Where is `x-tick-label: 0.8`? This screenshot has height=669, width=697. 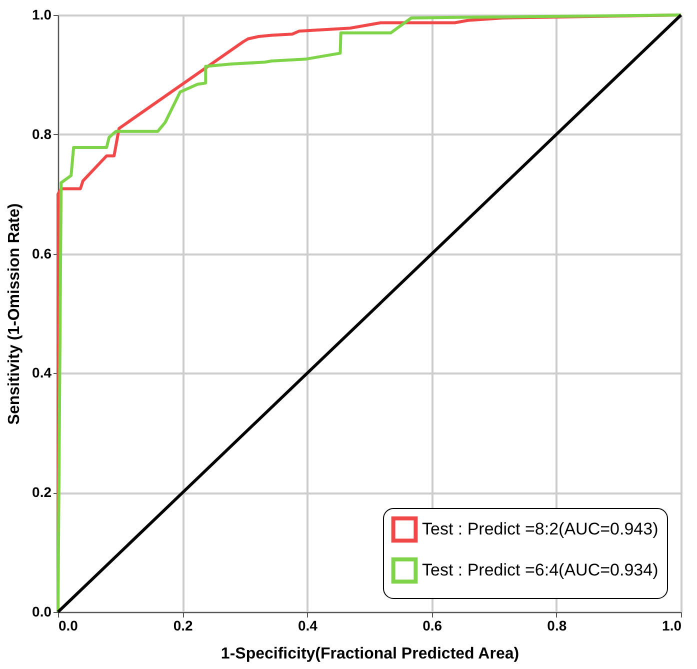 x-tick-label: 0.8 is located at coordinates (557, 626).